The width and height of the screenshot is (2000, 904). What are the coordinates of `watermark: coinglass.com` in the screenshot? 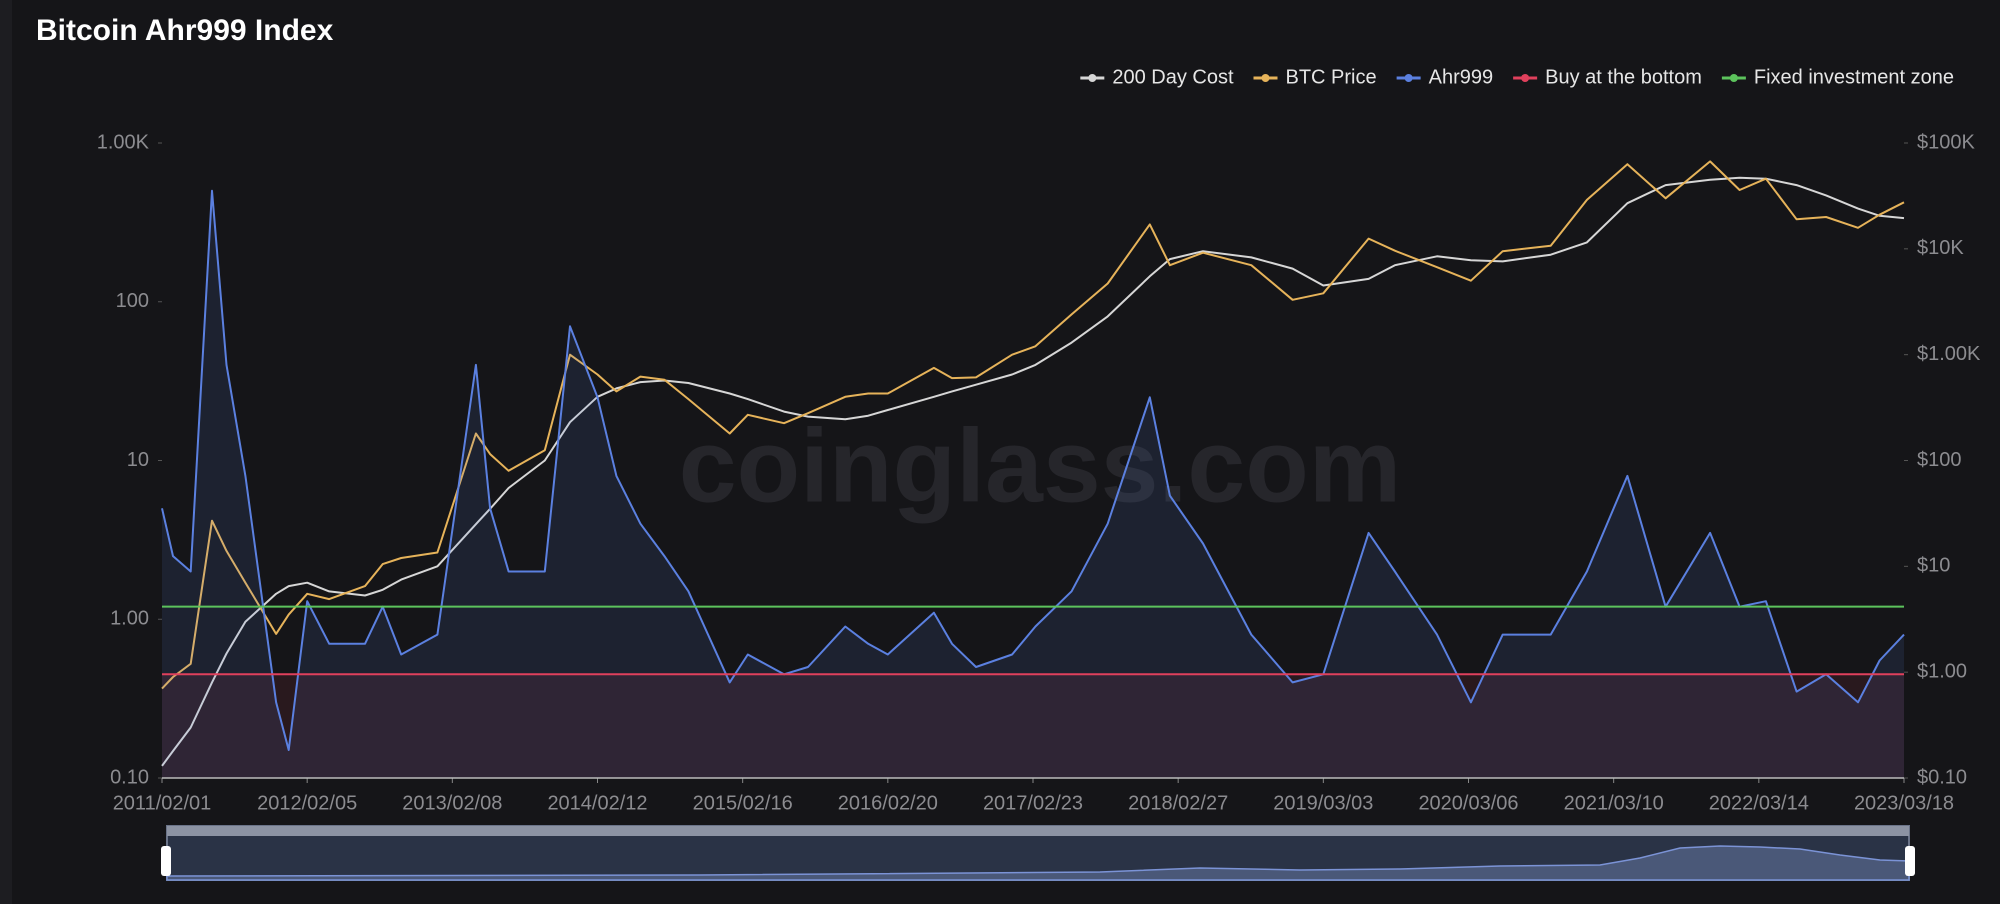 It's located at (1040, 466).